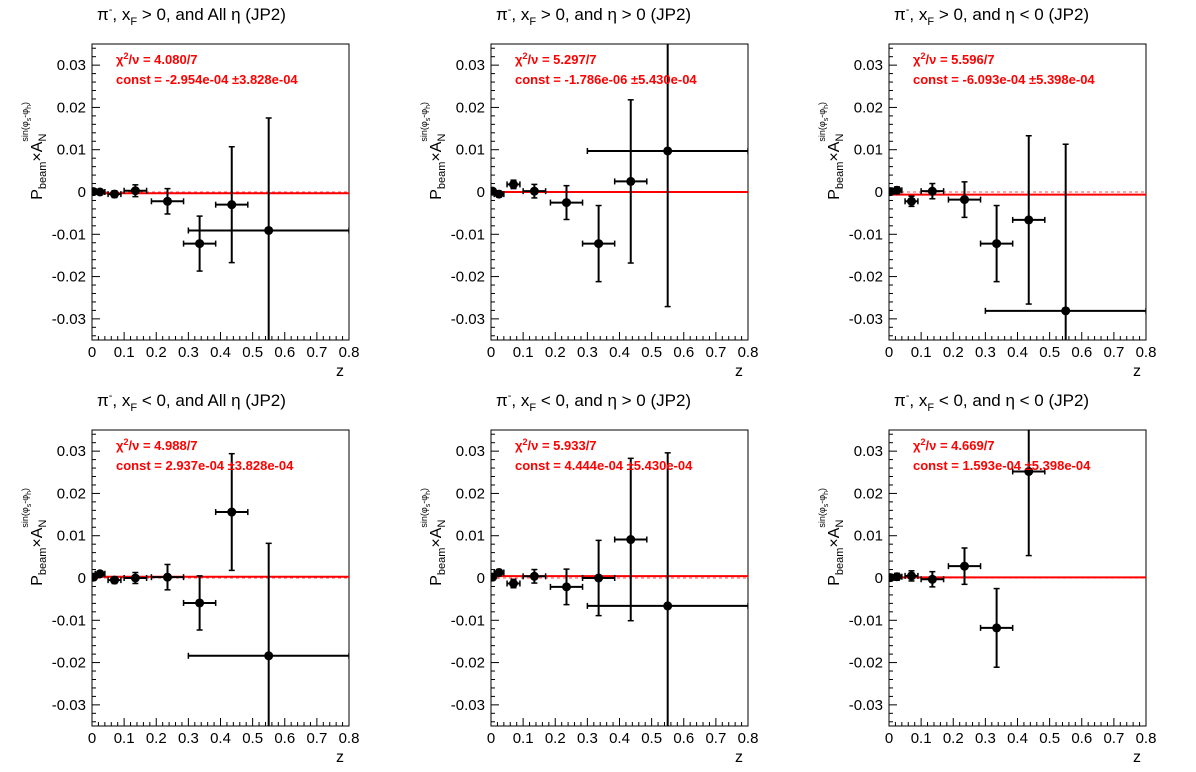  What do you see at coordinates (908, 10) in the screenshot?
I see `title-sup: -` at bounding box center [908, 10].